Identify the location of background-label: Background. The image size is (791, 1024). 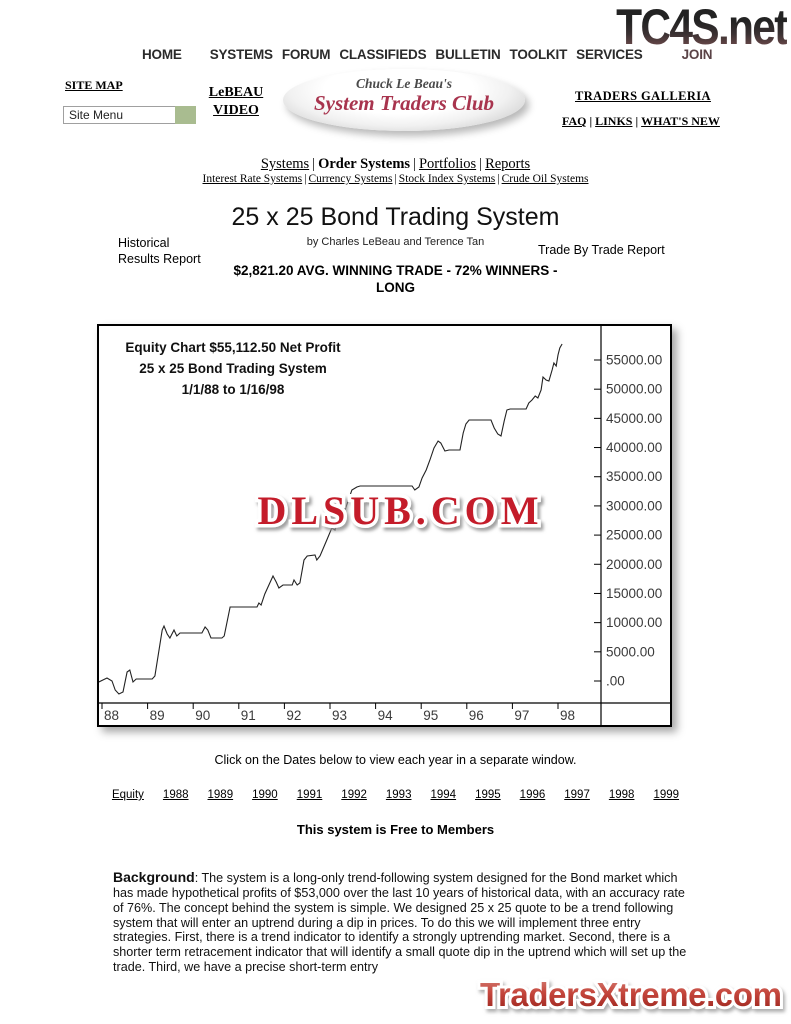
(154, 877).